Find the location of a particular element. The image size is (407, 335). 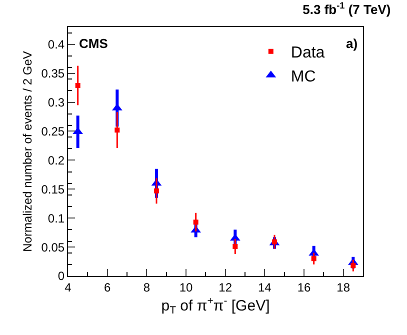

chart-title: 5.3 fb$^{-1}$ (7 TeV) is located at coordinates (346, 9).